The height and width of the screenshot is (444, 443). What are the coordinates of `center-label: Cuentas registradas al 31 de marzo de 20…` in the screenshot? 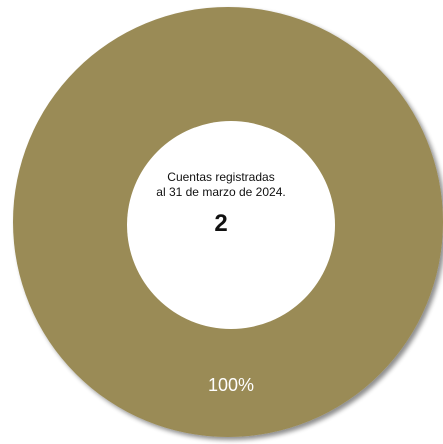 It's located at (221, 204).